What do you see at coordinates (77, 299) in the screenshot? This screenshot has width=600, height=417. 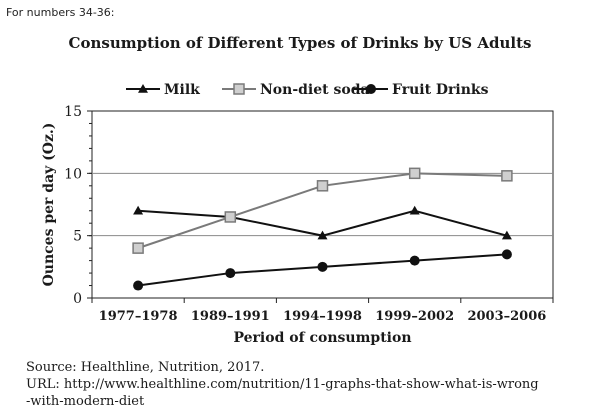 I see `y-tick-label: 0` at bounding box center [77, 299].